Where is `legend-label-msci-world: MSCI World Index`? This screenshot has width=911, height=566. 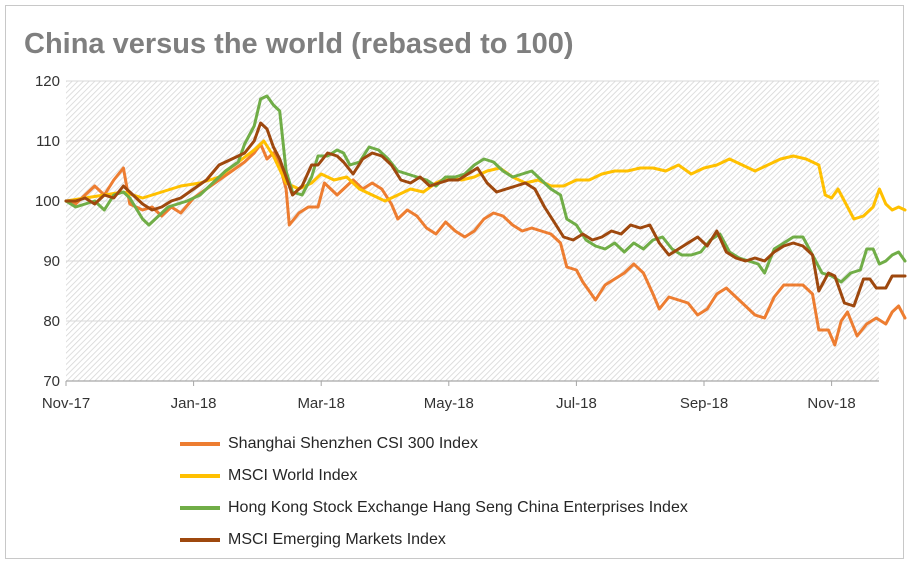 legend-label-msci-world: MSCI World Index is located at coordinates (293, 475).